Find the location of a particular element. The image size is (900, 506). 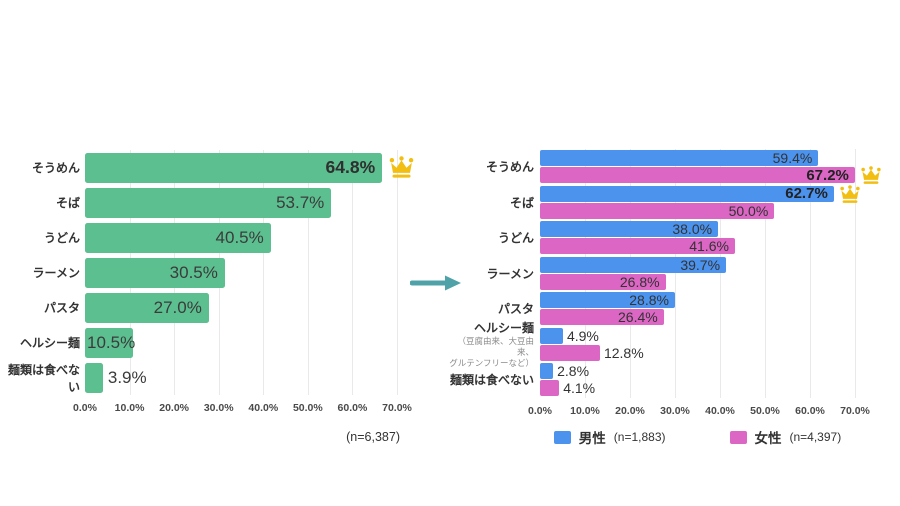

value-label: 28.8% is located at coordinates (649, 300).